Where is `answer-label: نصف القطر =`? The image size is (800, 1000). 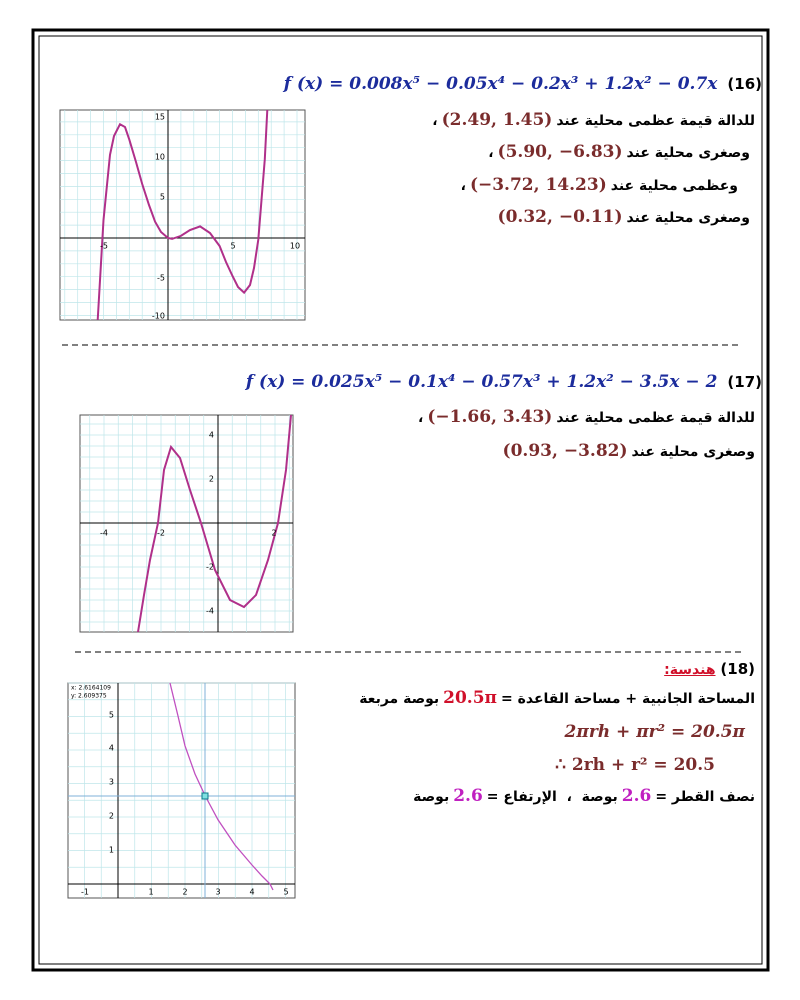 answer-label: نصف القطر = is located at coordinates (705, 797).